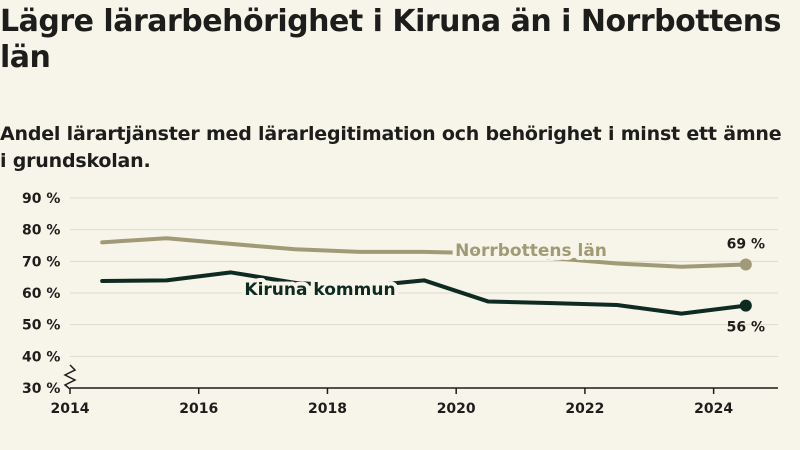 This screenshot has height=450, width=800. What do you see at coordinates (327, 409) in the screenshot?
I see `x-tick-label: 2018` at bounding box center [327, 409].